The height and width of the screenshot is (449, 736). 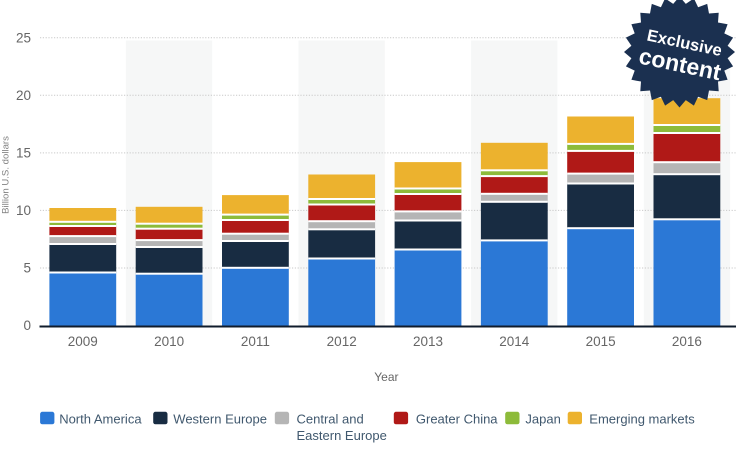 What do you see at coordinates (23, 95) in the screenshot?
I see `svg-text: 20` at bounding box center [23, 95].